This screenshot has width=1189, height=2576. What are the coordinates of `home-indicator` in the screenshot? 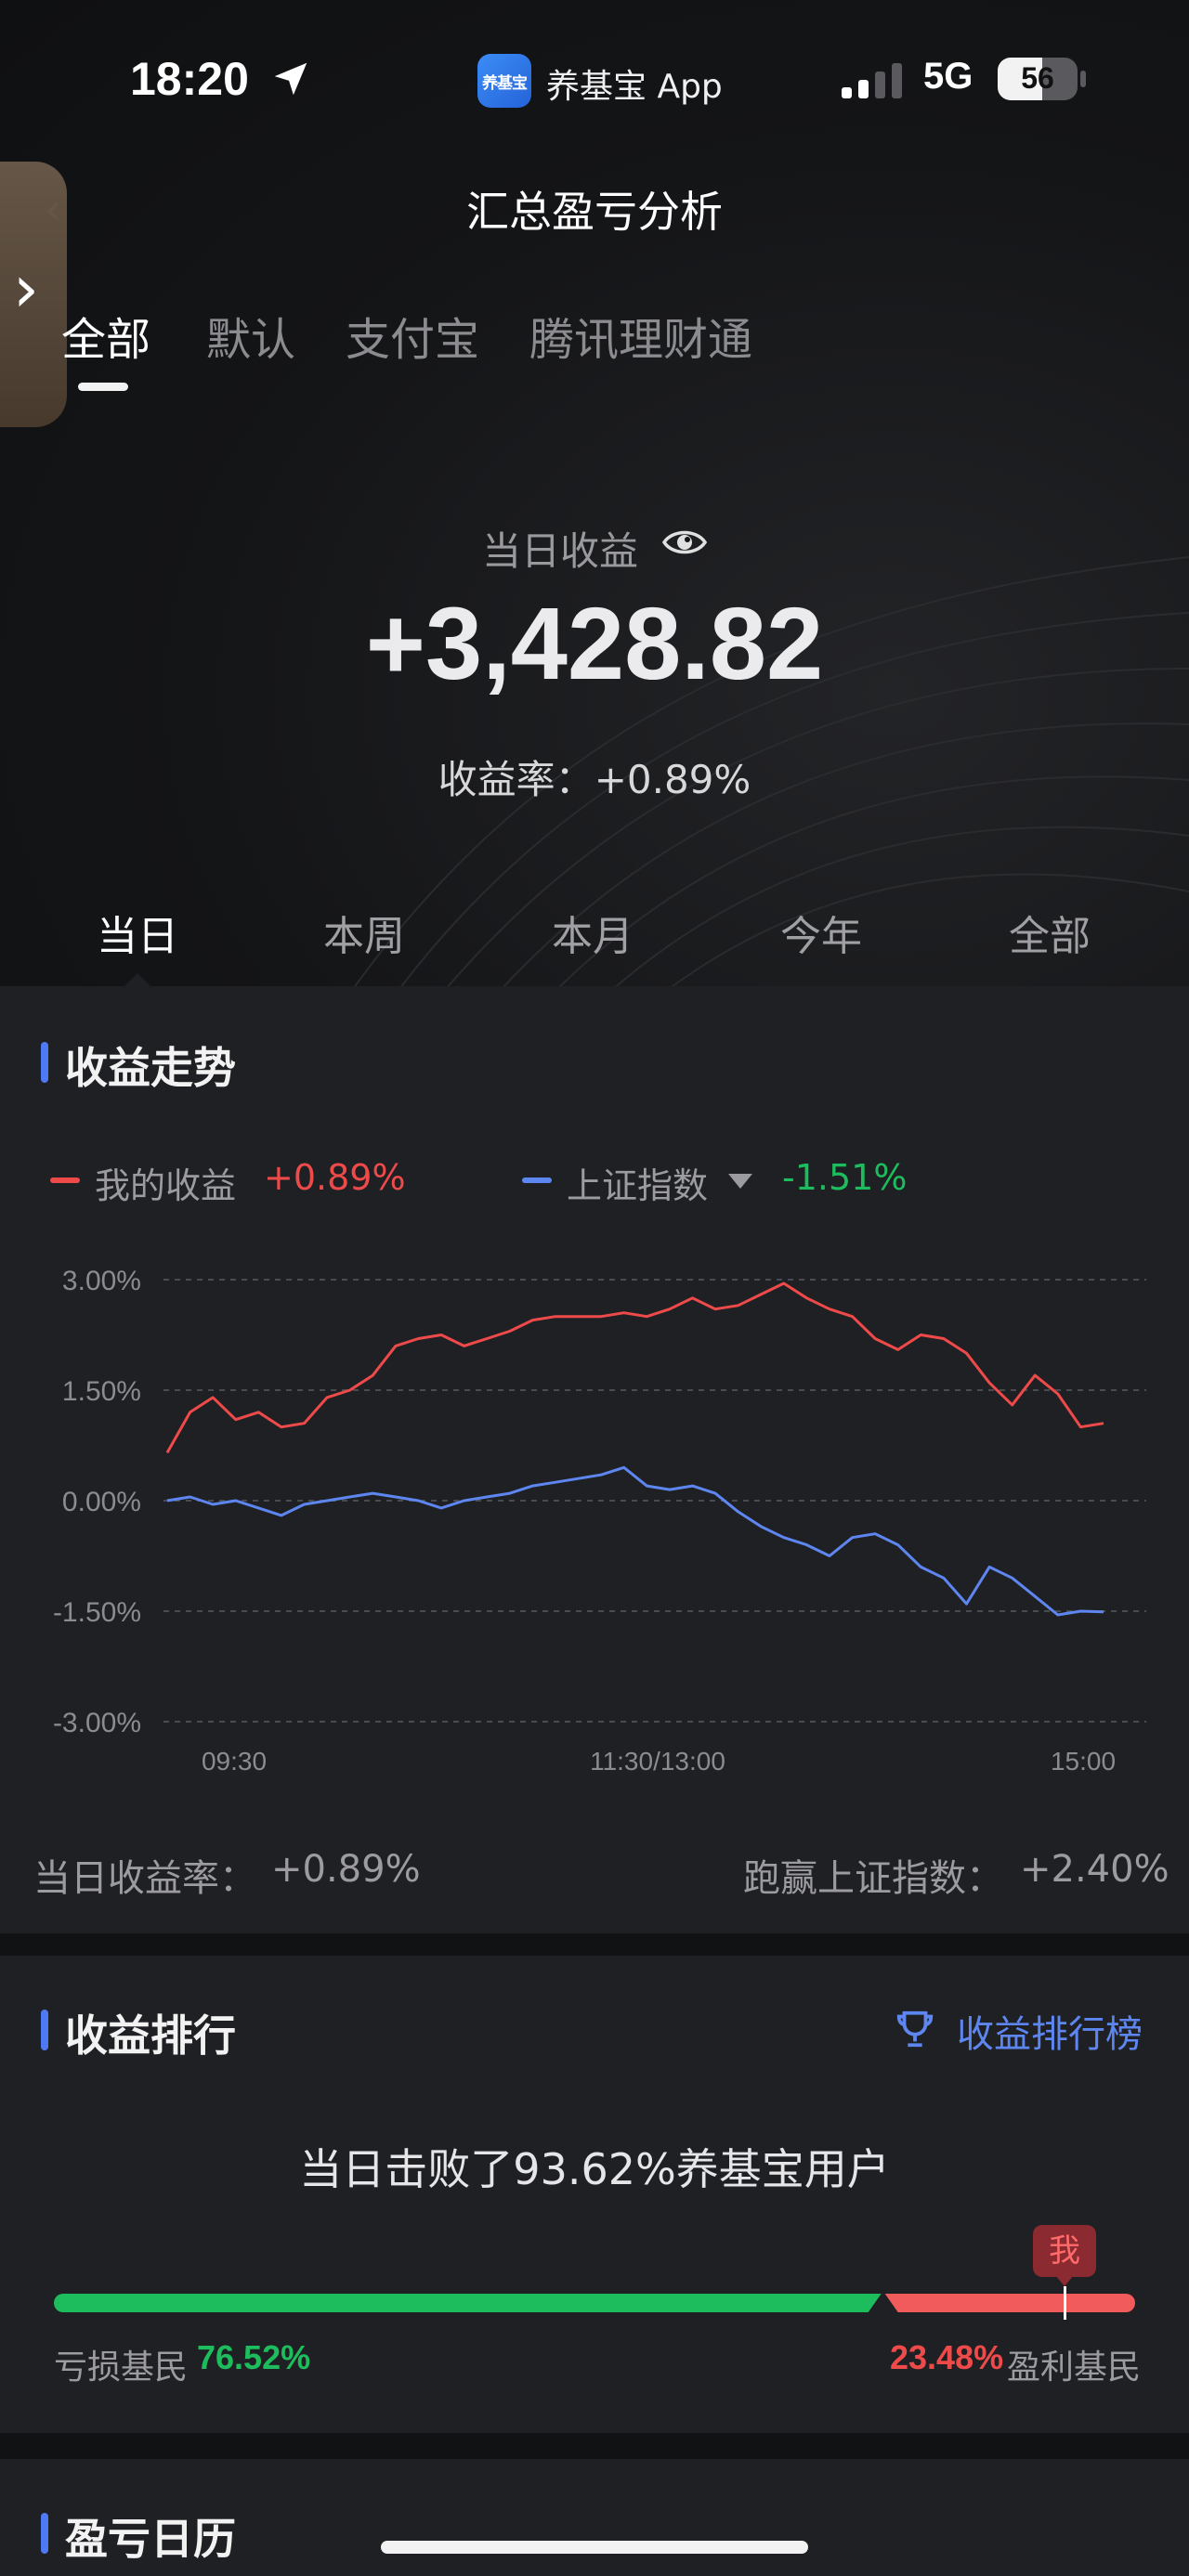 It's located at (594, 2547).